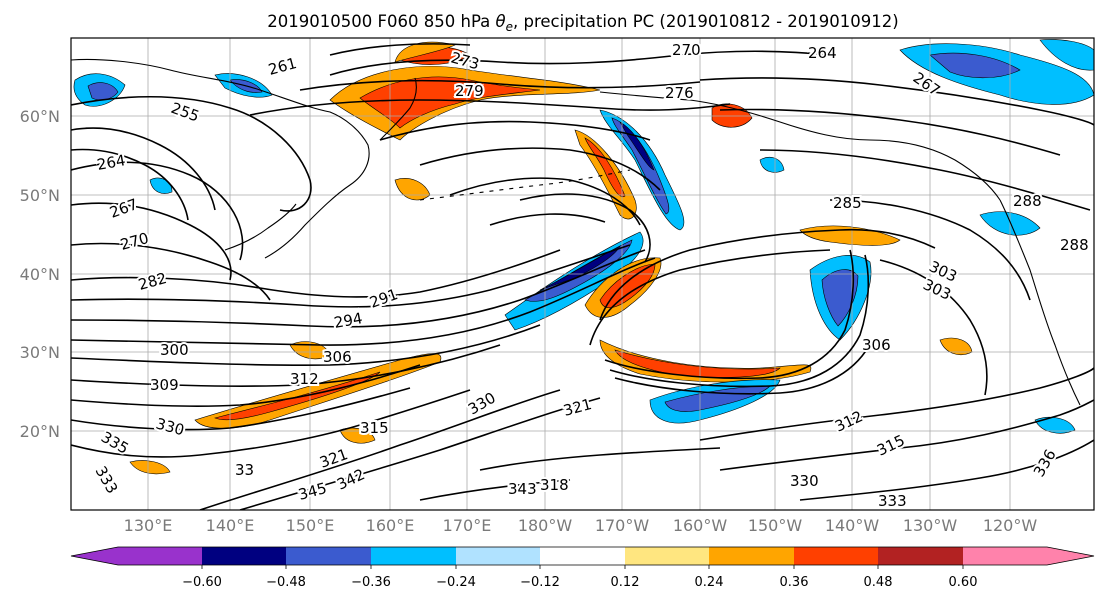  I want to click on lat-axis: 60°N 50°N 40°N 30°N 20°N, so click(40, 274).